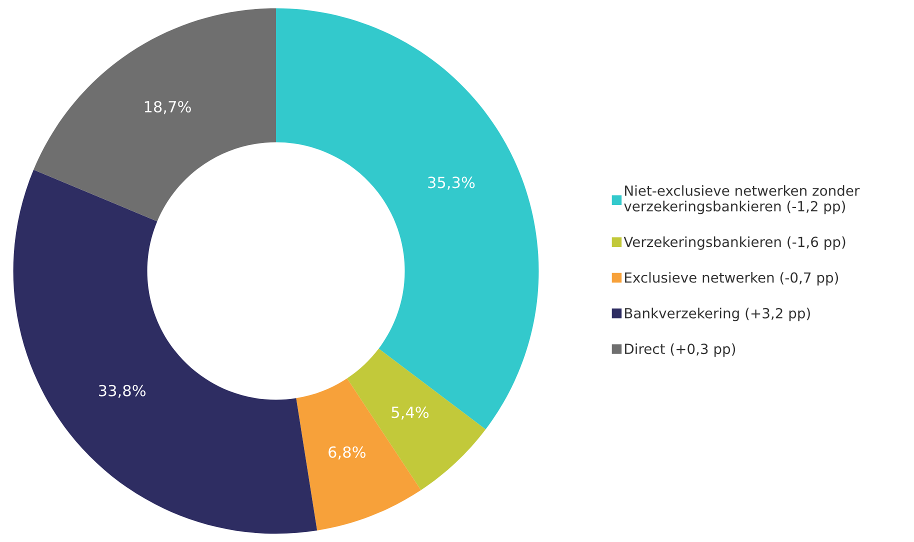 This screenshot has width=914, height=542. What do you see at coordinates (451, 183) in the screenshot?
I see `data-label: 35,3%` at bounding box center [451, 183].